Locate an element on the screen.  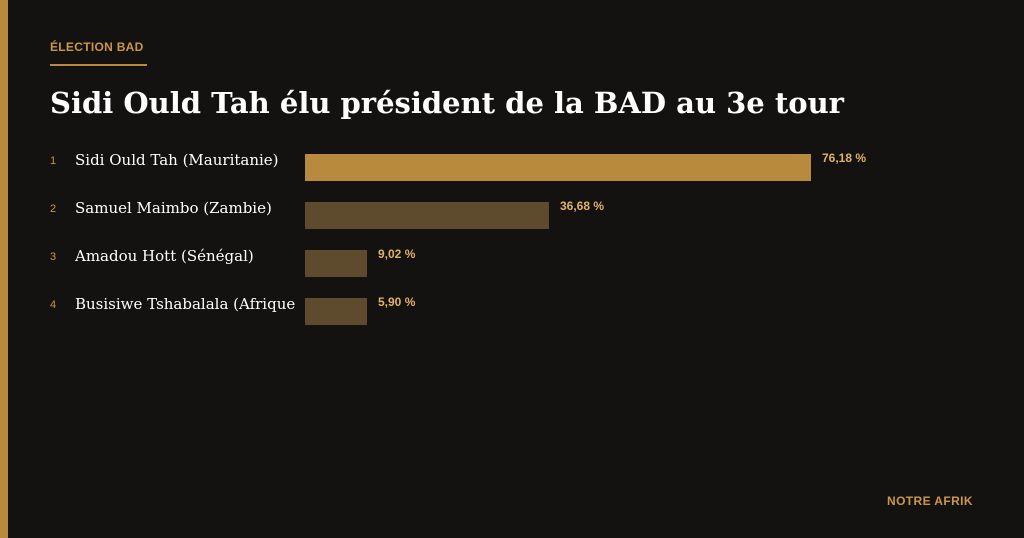
category-label: Sidi Ould Tah (Mauritanie) is located at coordinates (177, 160).